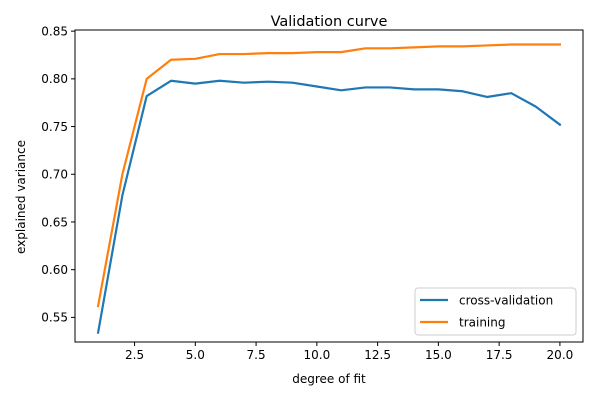 The height and width of the screenshot is (400, 600). I want to click on x-tick-label: 12.5, so click(377, 355).